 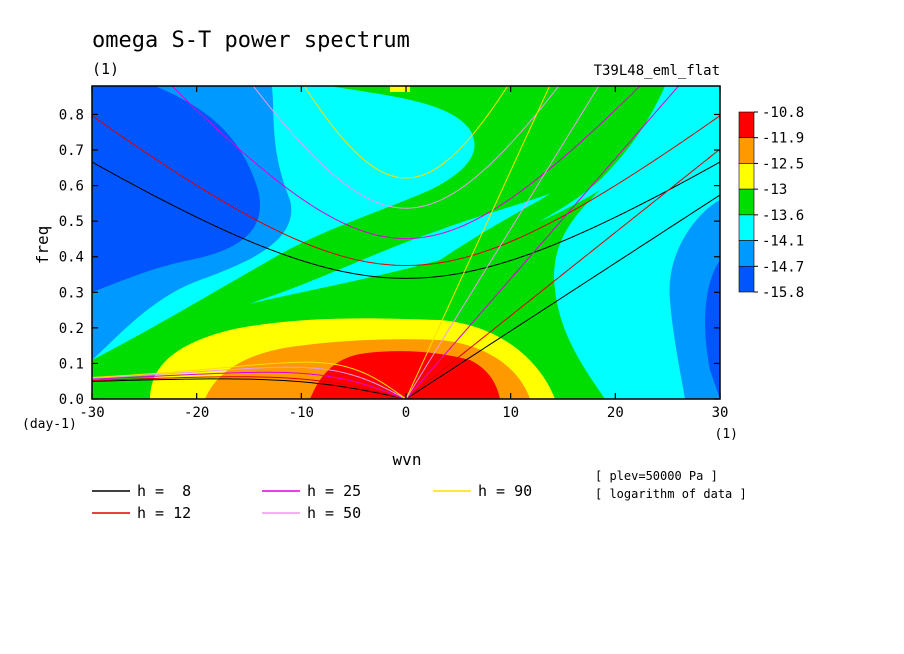 What do you see at coordinates (783, 139) in the screenshot?
I see `colorbar-label: -11.9` at bounding box center [783, 139].